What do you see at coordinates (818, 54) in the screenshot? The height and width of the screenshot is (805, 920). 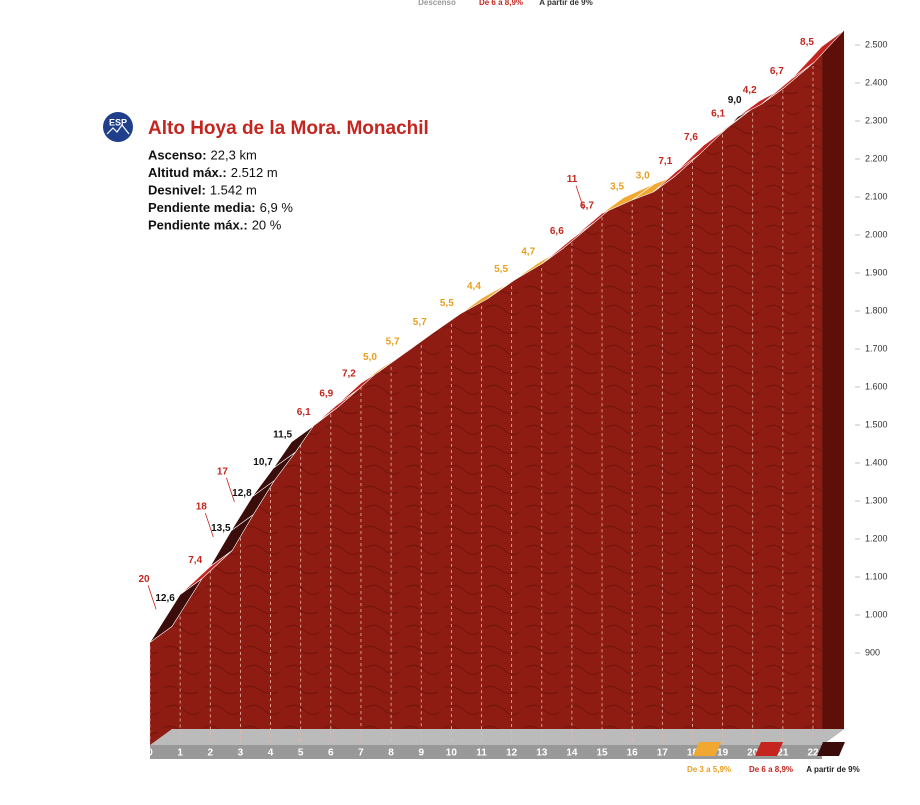 I see `segment` at bounding box center [818, 54].